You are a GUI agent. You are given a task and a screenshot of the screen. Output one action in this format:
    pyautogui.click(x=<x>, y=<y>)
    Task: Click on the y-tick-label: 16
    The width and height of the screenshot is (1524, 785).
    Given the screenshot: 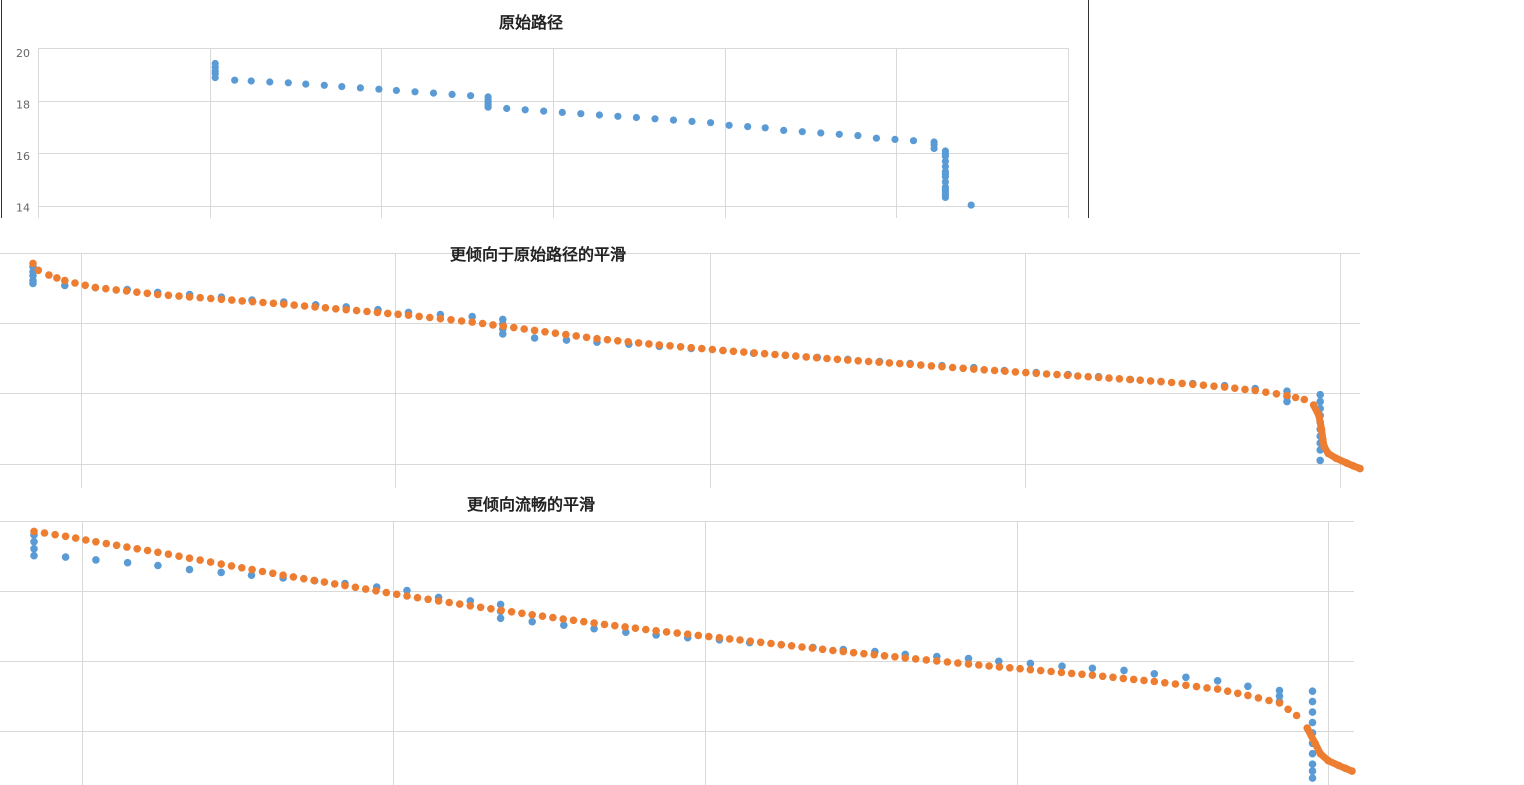 What is the action you would take?
    pyautogui.click(x=23, y=156)
    